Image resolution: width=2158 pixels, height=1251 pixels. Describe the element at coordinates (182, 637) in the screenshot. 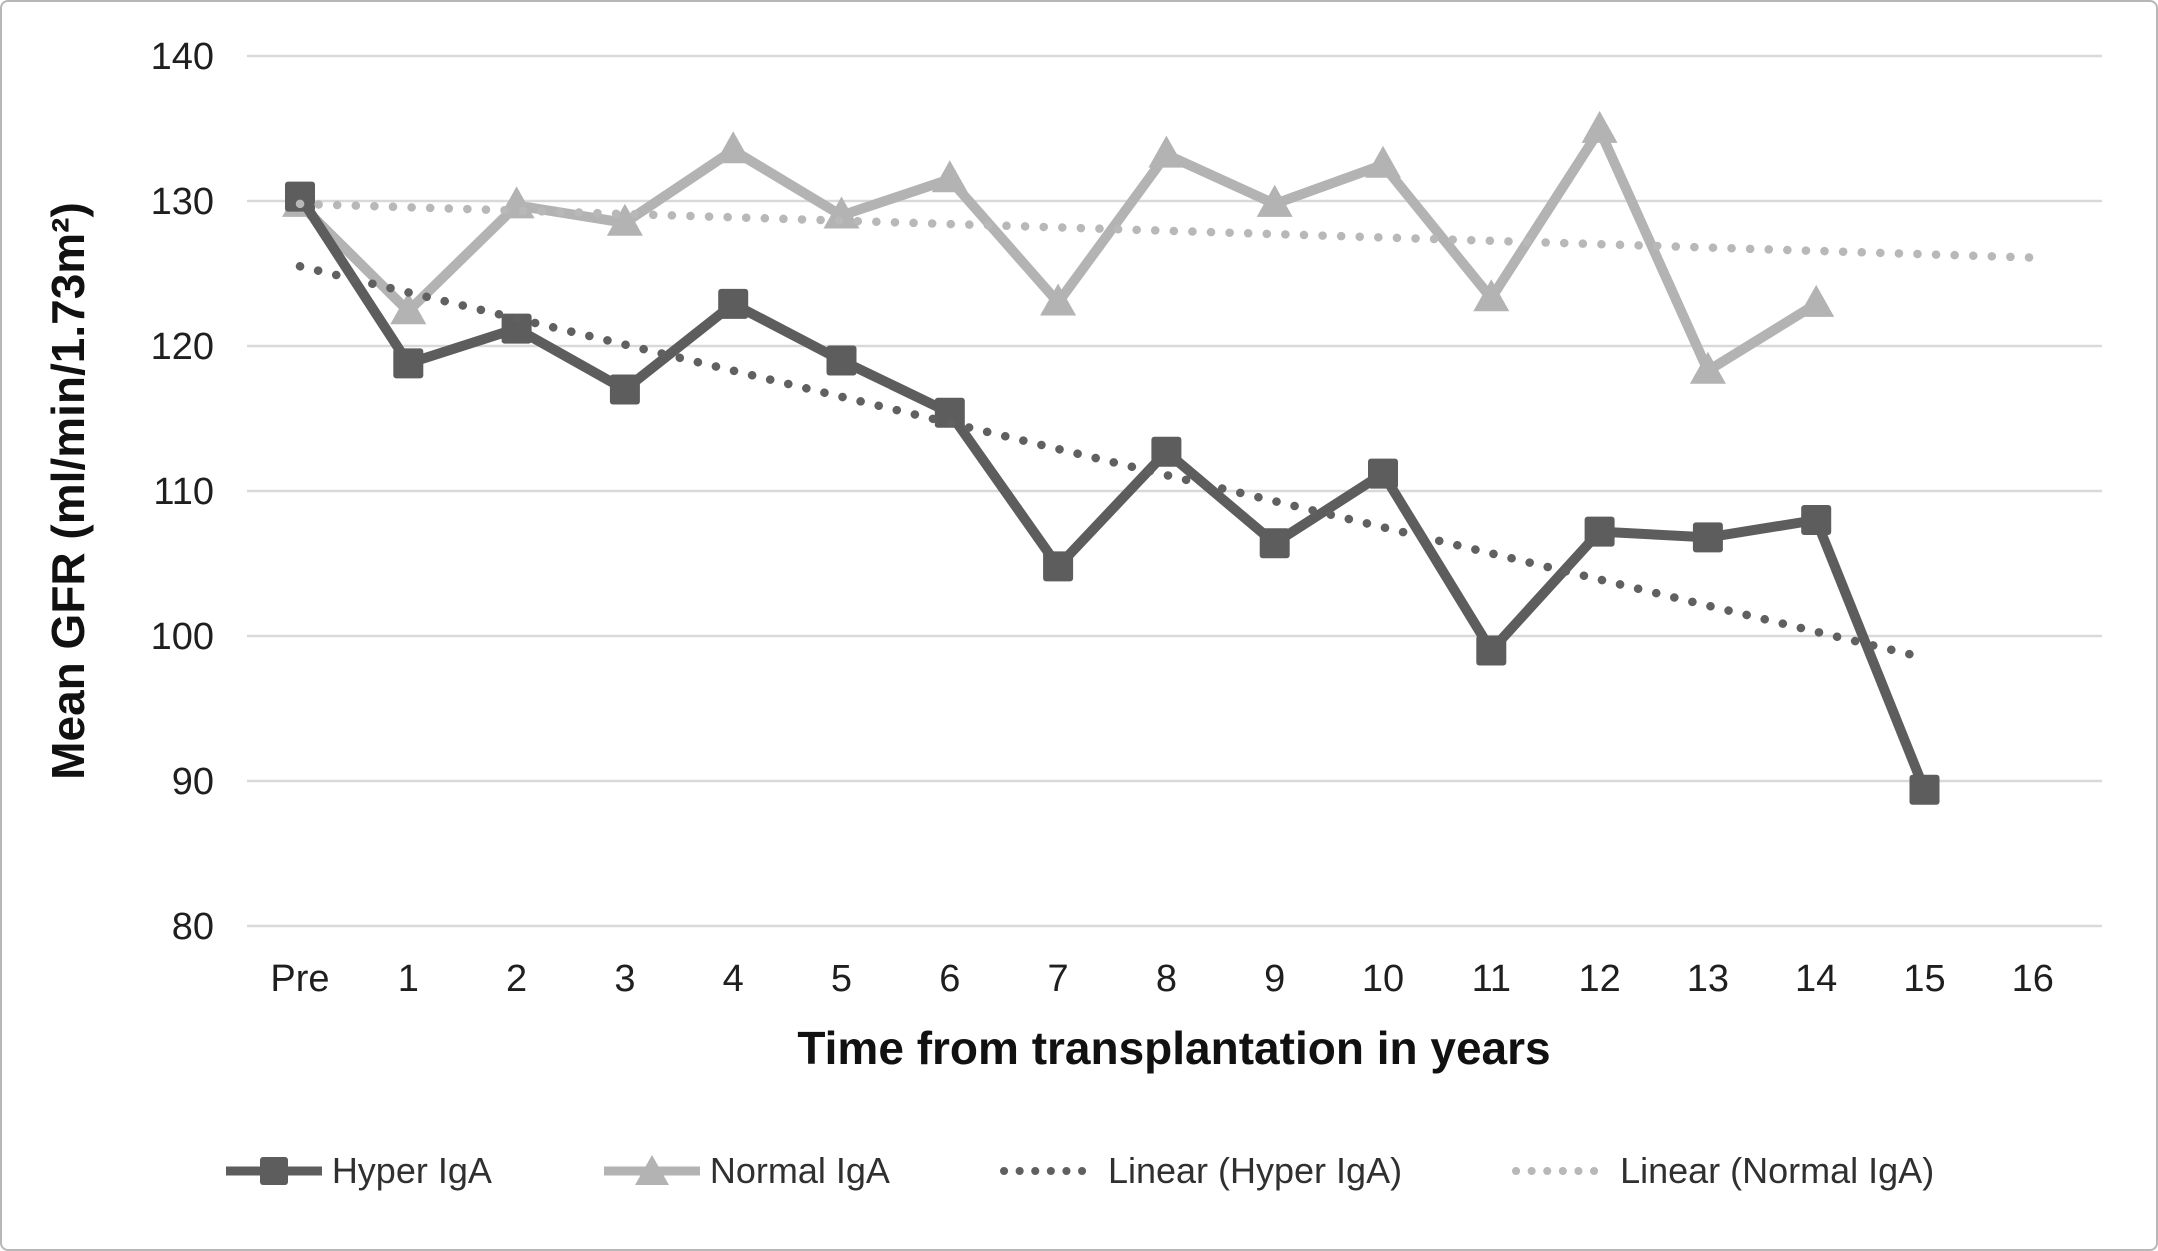

I see `y-tick-label: 100` at that location.